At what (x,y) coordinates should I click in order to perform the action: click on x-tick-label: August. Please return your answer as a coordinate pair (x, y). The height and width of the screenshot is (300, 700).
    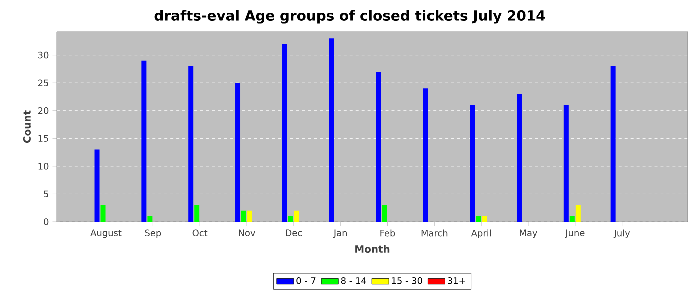
    Looking at the image, I should click on (106, 234).